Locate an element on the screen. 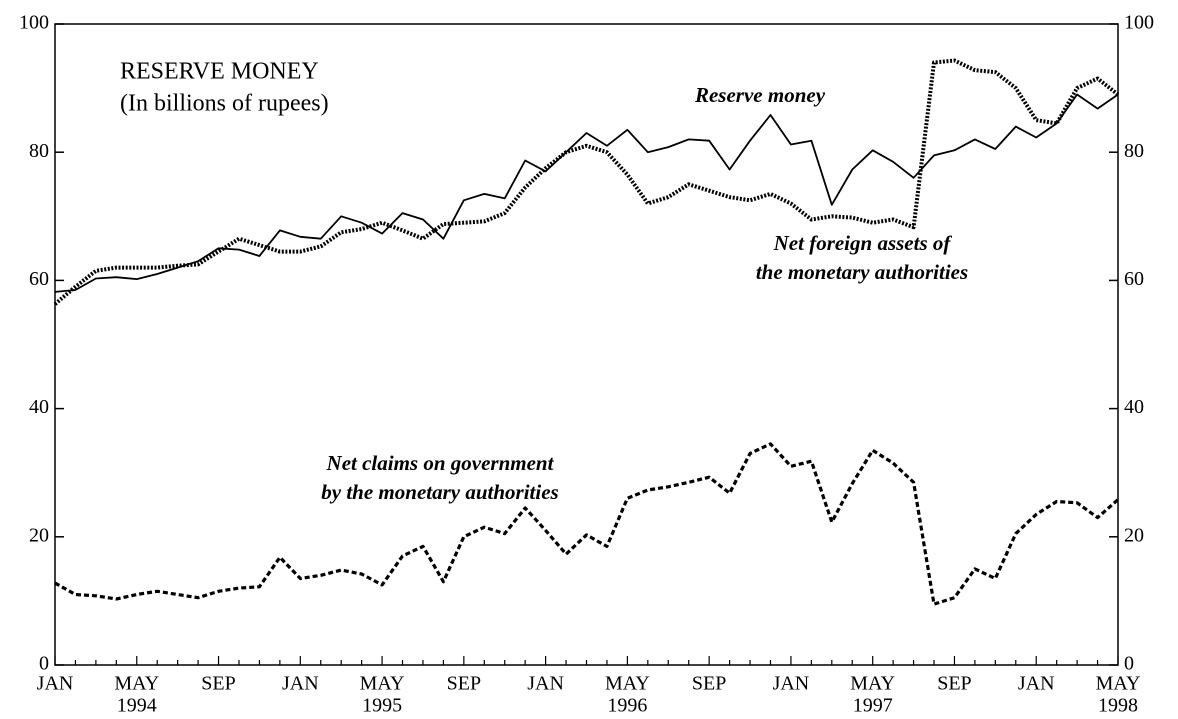 The image size is (1178, 719). y-tick-label: 40 is located at coordinates (39, 407).